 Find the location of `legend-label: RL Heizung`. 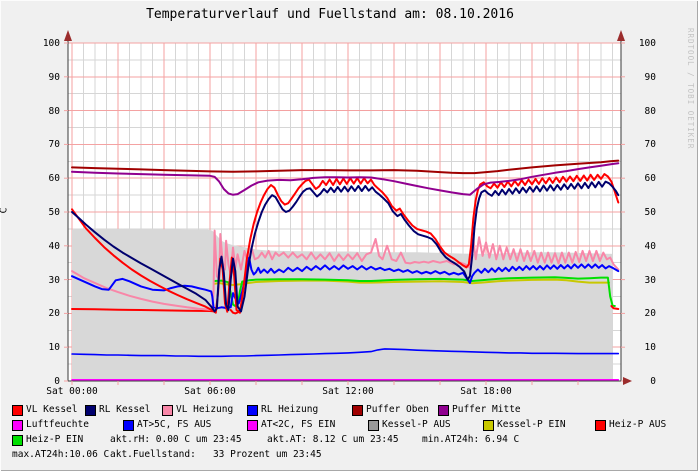

legend-label: RL Heizung is located at coordinates (290, 409).